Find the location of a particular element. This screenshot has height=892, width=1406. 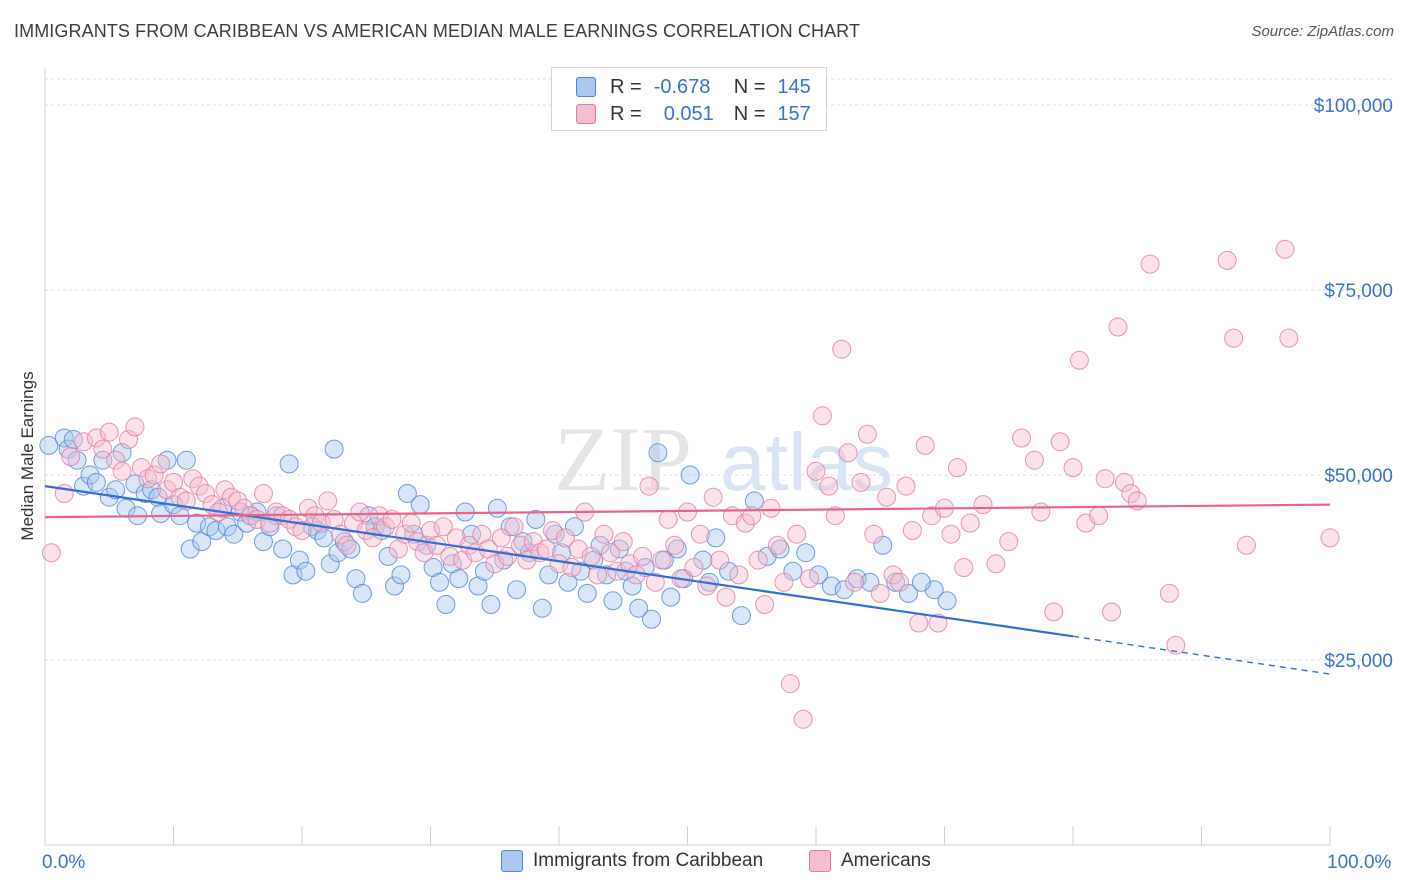

x-tick-label-min: 0.0% is located at coordinates (64, 862).